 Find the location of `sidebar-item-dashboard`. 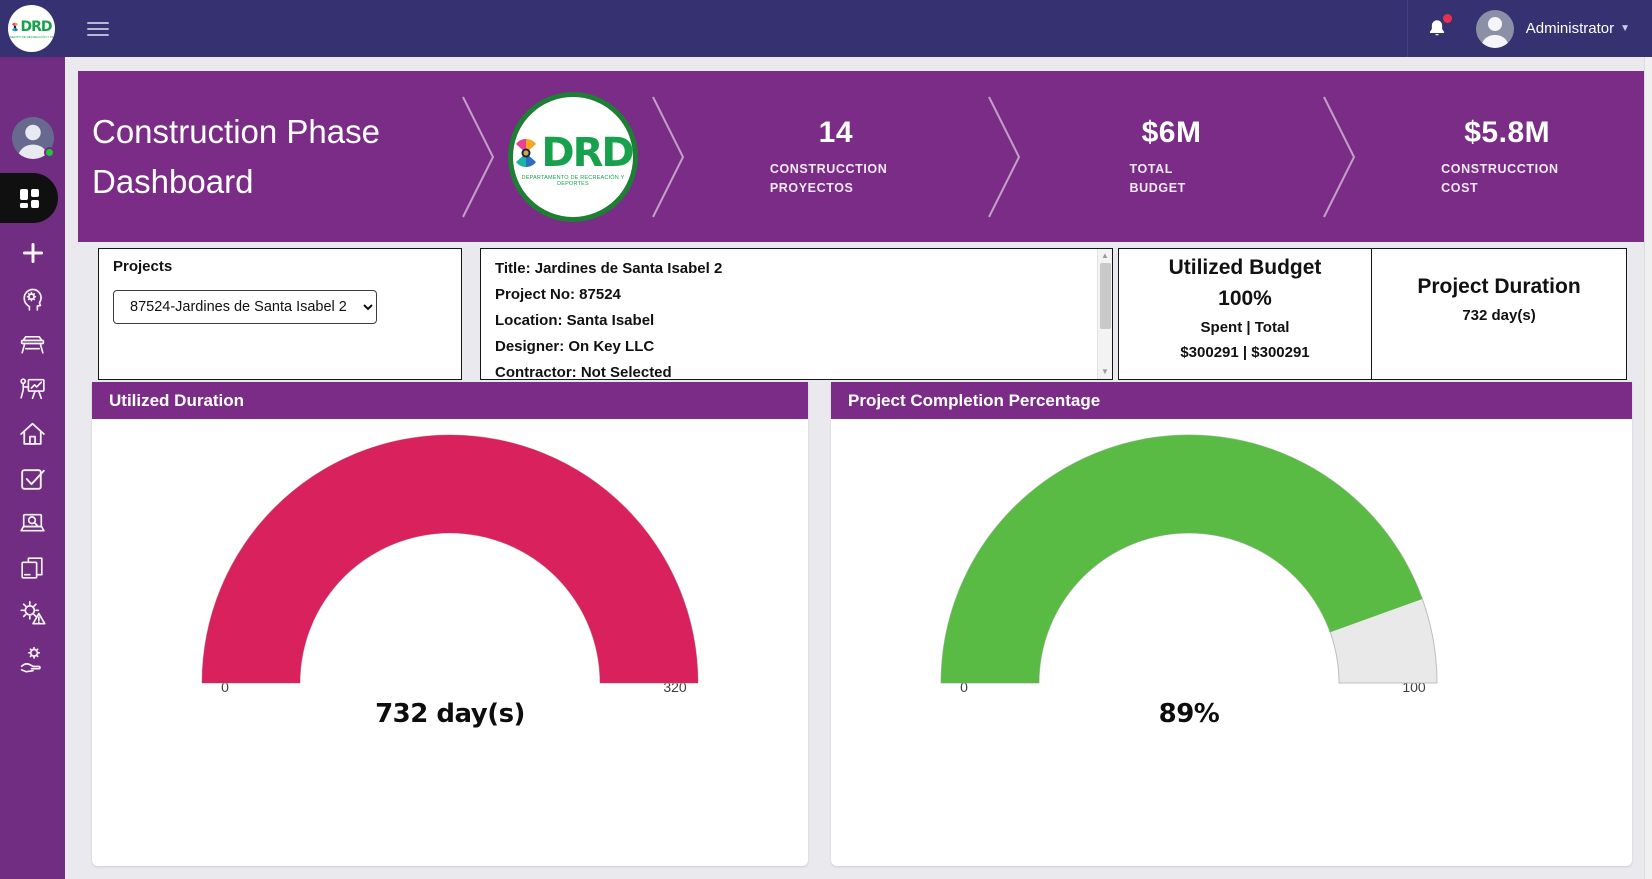

sidebar-item-dashboard is located at coordinates (29, 198).